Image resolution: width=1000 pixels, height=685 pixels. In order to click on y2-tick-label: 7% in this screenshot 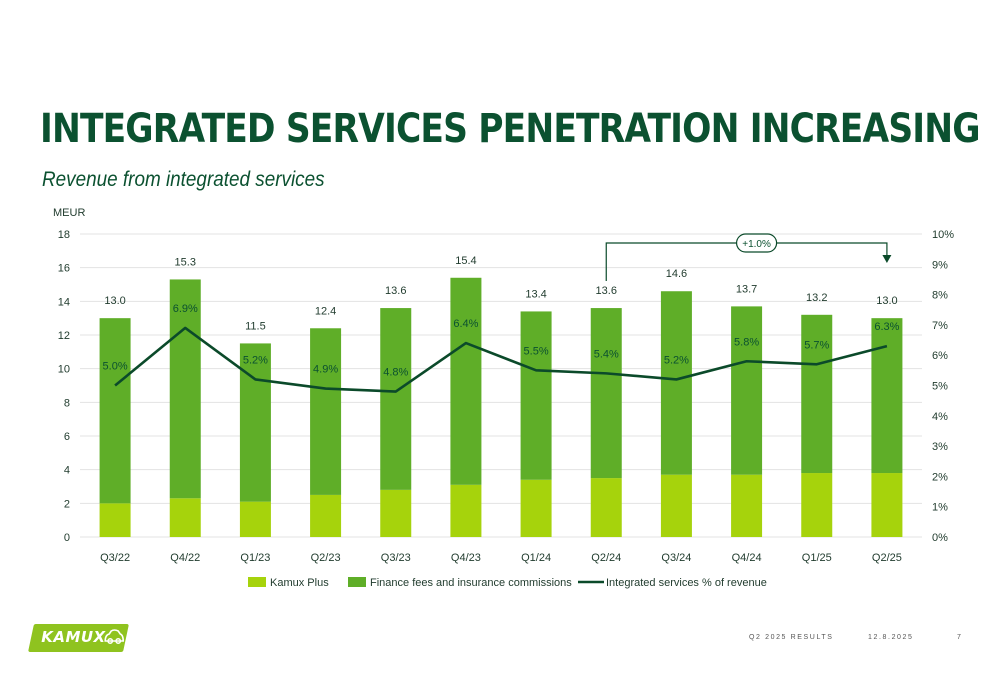, I will do `click(940, 326)`.